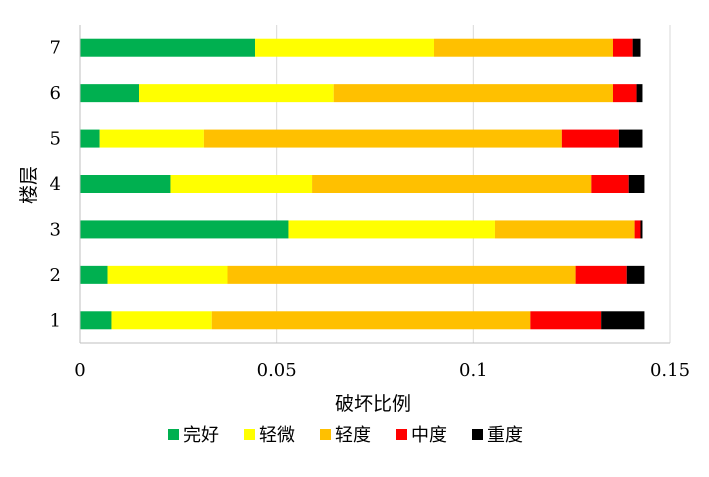  What do you see at coordinates (55, 320) in the screenshot?
I see `y-tick-label: 1` at bounding box center [55, 320].